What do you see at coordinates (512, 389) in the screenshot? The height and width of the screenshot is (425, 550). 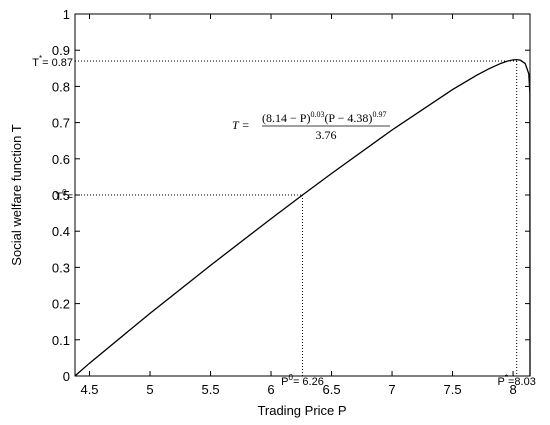 I see `x-tick-label: 8` at bounding box center [512, 389].